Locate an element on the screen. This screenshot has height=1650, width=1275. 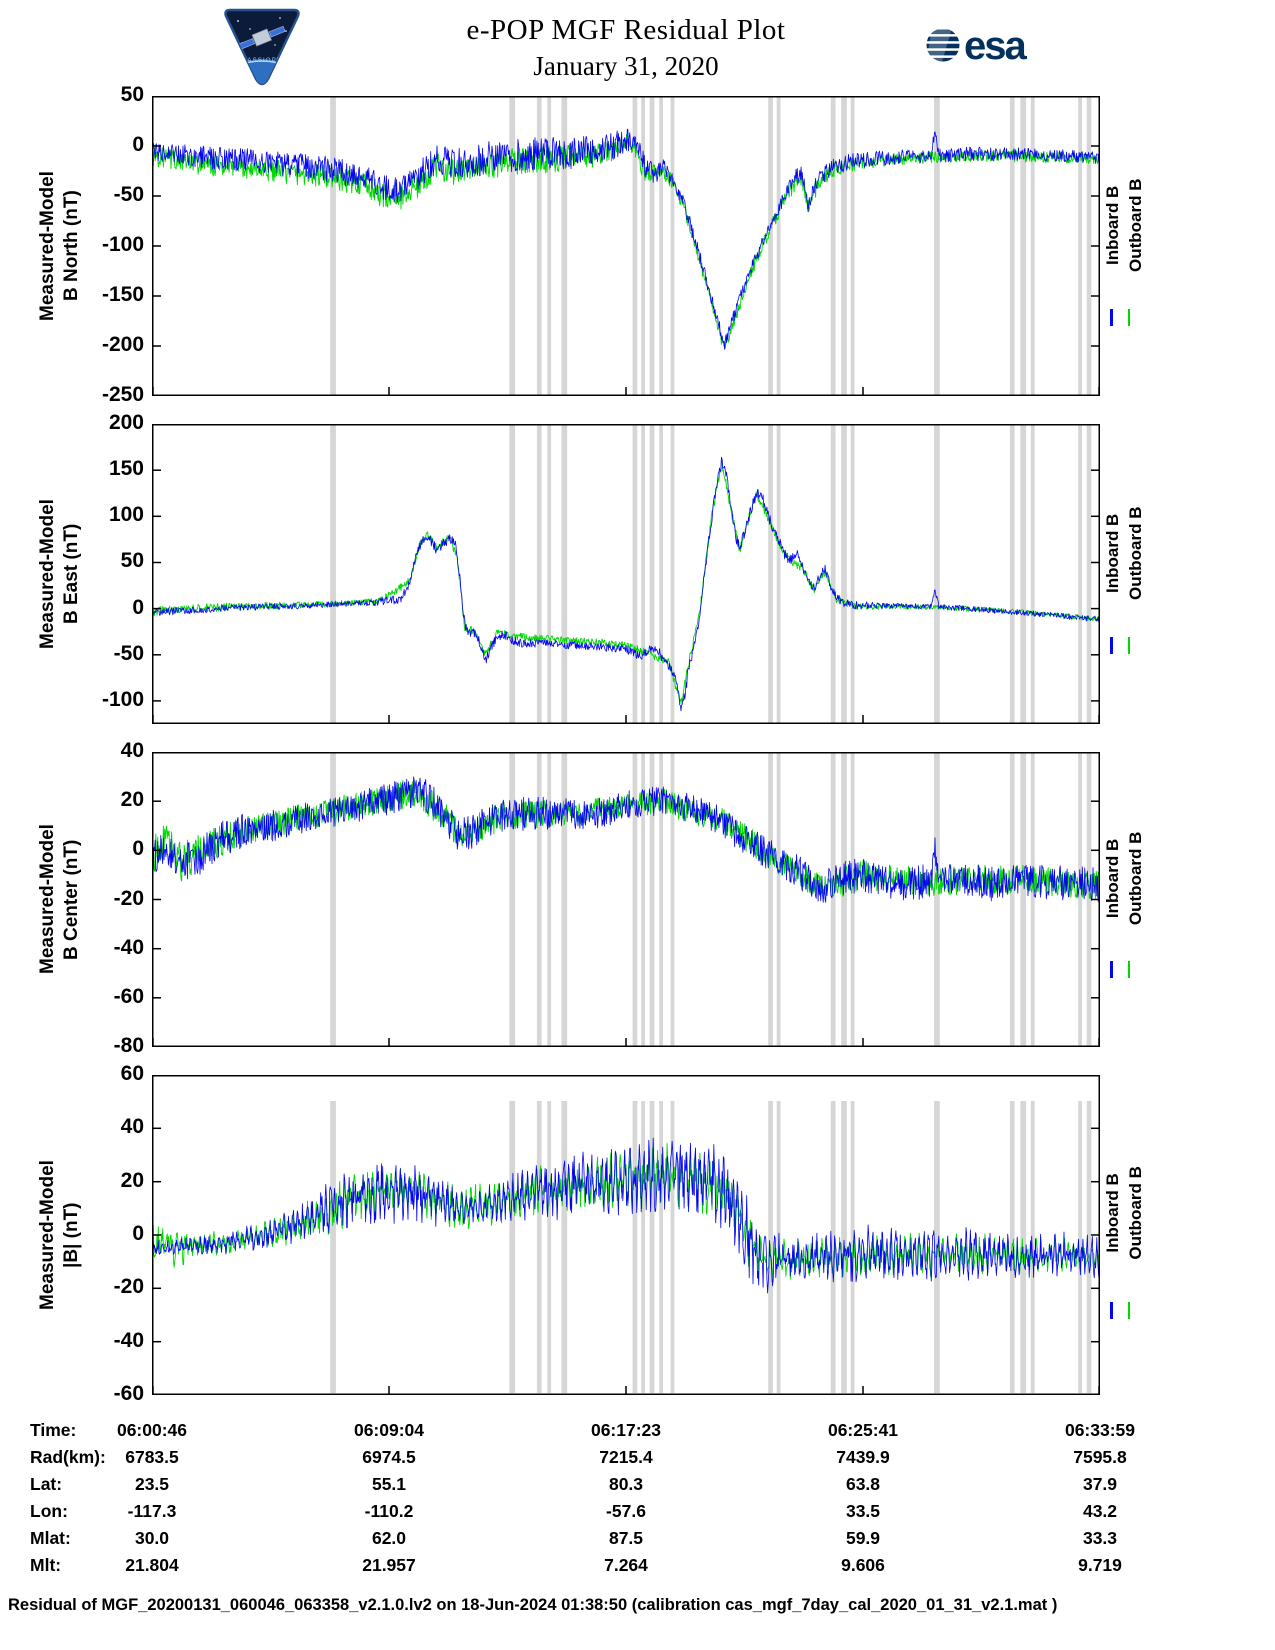
esa-logo: esa is located at coordinates (981, 47).